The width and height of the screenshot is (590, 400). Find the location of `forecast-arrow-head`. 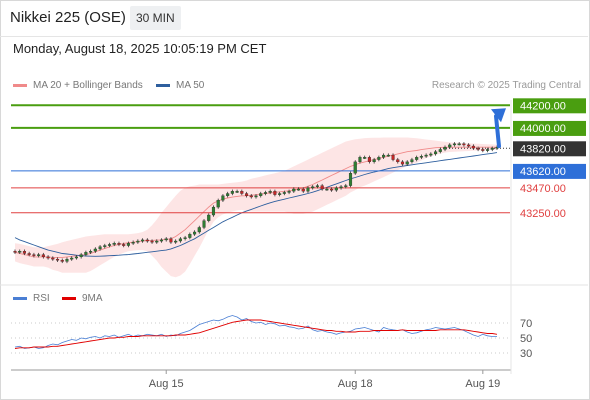

forecast-arrow-head is located at coordinates (498, 115).